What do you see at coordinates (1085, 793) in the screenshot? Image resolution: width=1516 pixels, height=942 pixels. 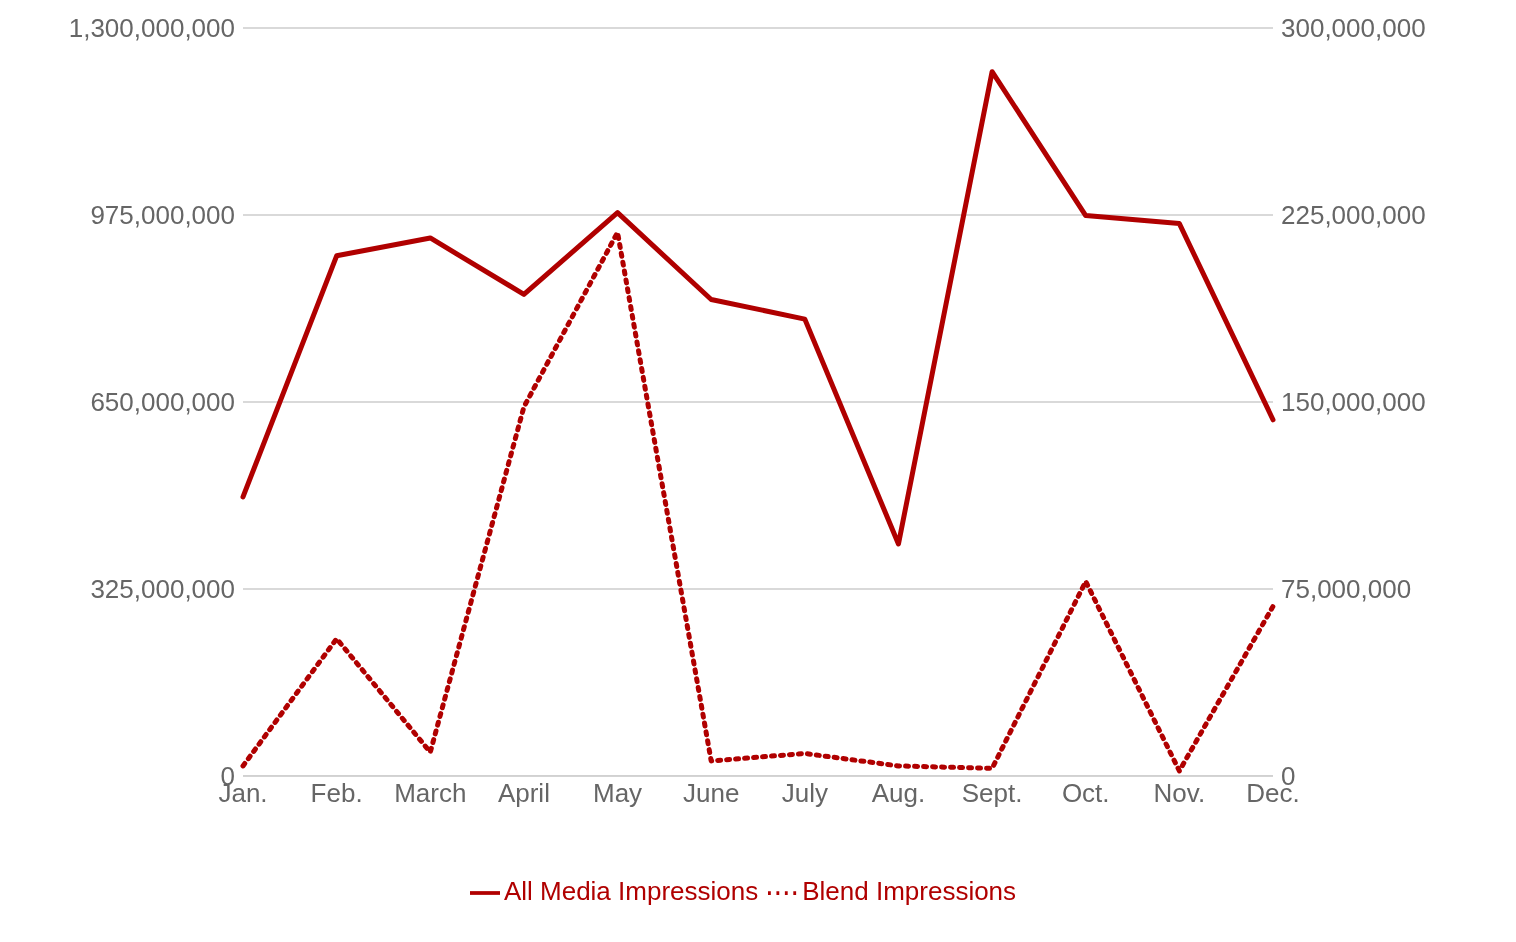 I see `x-tick-label: Oct.` at bounding box center [1085, 793].